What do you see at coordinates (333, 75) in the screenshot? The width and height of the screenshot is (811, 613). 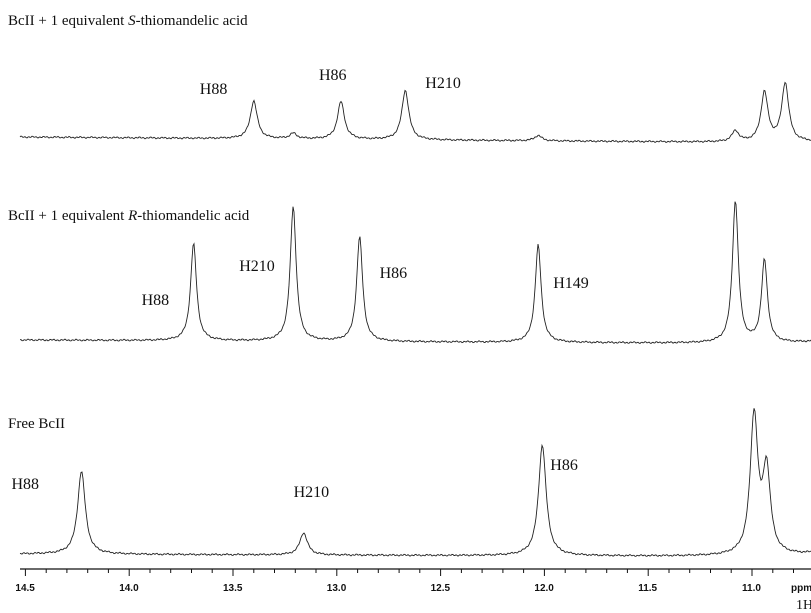 I see `peak-label-h86-0: H86` at bounding box center [333, 75].